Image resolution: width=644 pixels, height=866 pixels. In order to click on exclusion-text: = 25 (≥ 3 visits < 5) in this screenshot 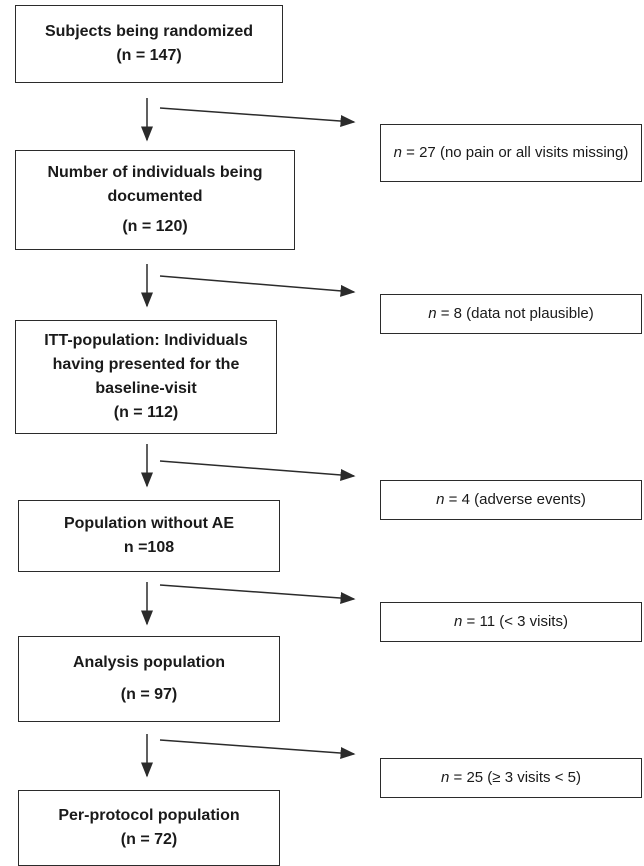, I will do `click(515, 777)`.